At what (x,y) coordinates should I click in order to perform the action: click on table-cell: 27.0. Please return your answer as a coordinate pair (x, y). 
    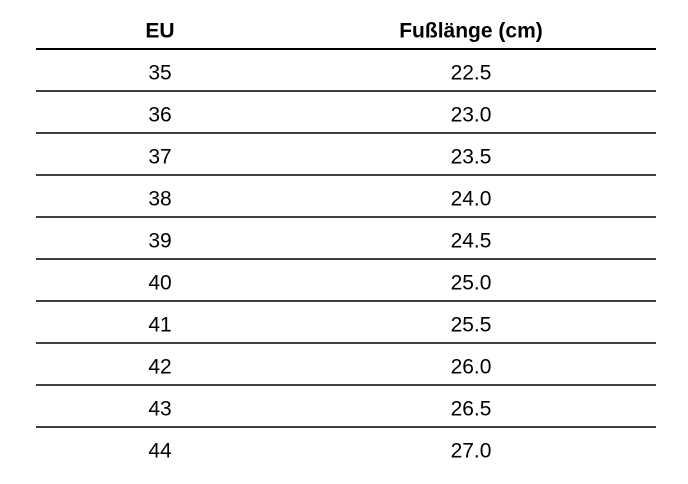
    Looking at the image, I should click on (471, 451).